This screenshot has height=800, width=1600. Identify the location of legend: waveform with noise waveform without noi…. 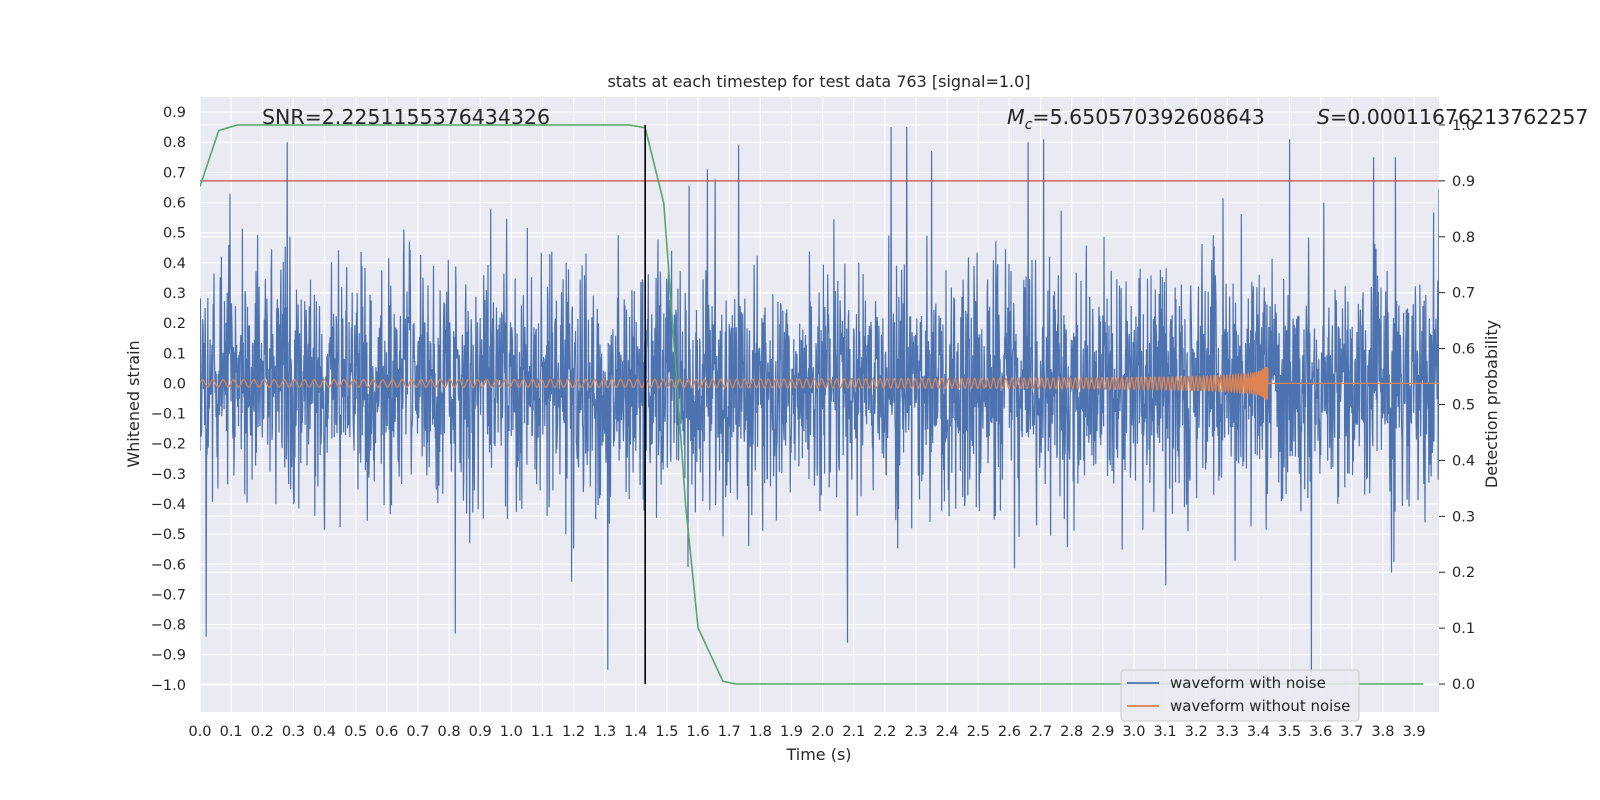
(1240, 695).